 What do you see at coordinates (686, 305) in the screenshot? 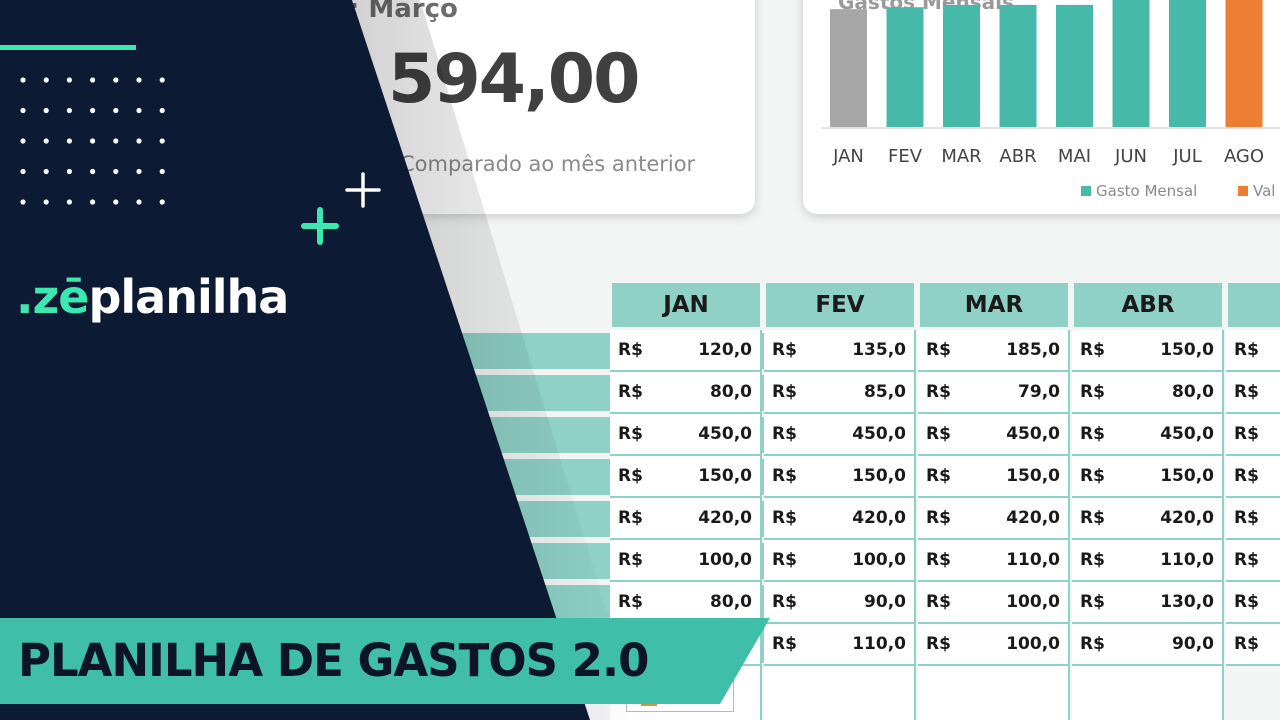
I see `column-header-jan: JAN` at bounding box center [686, 305].